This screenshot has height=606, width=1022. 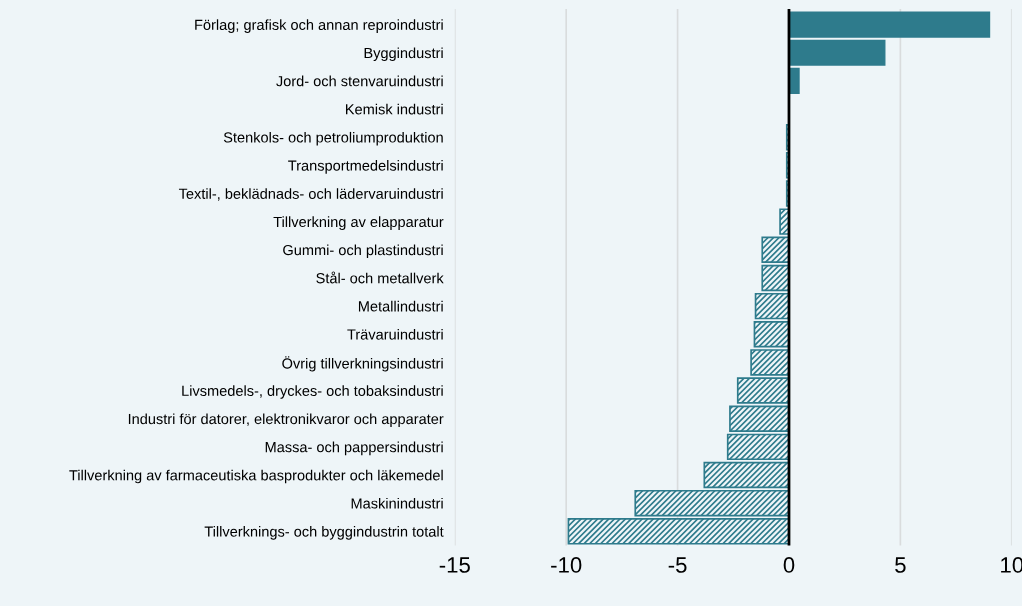 I want to click on y-tick-label: Industri för datorer, elektronikvaror och apparater, so click(x=286, y=420).